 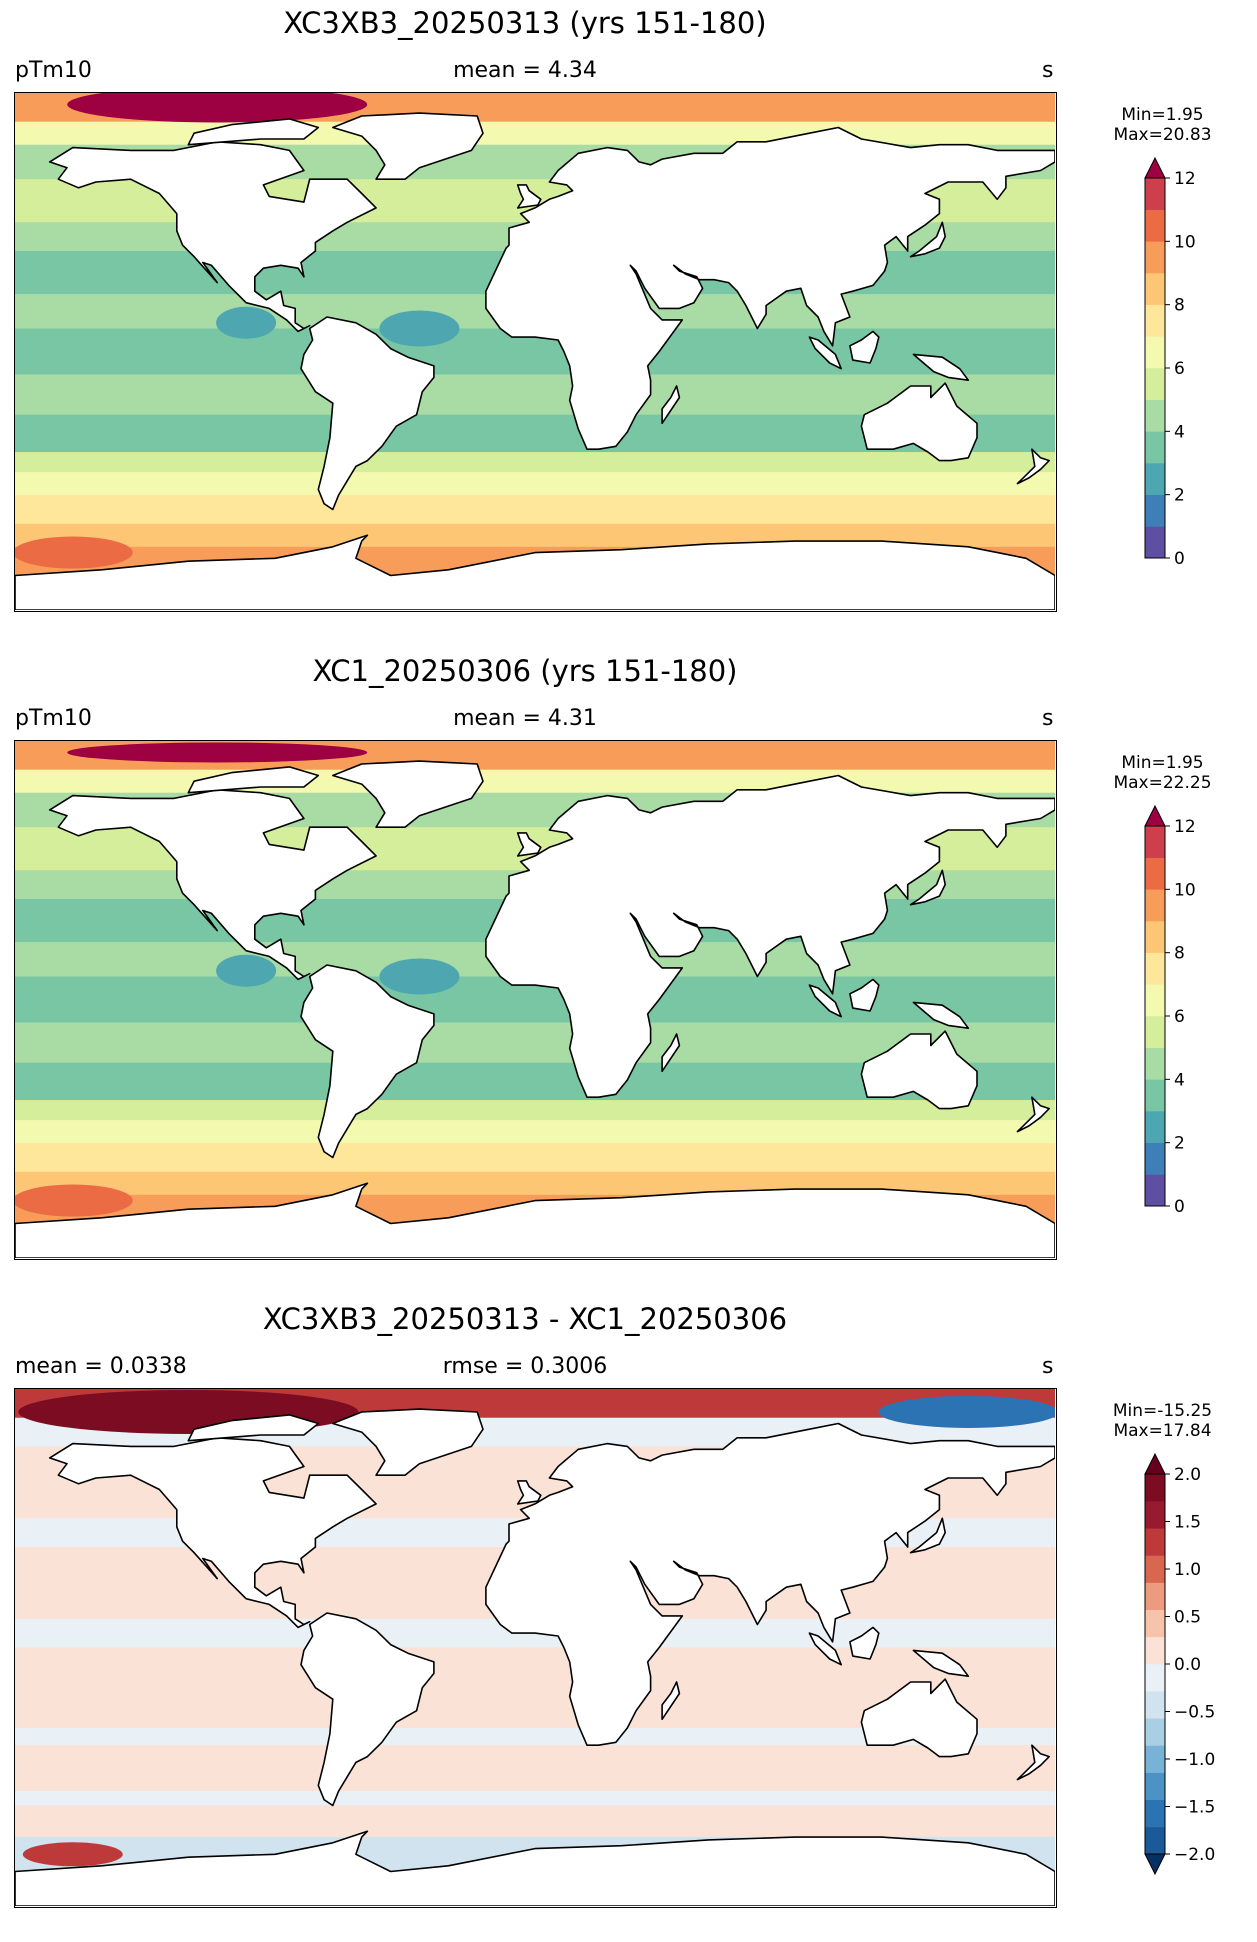 I want to click on colorbar-tick-label: 4, so click(x=1179, y=432).